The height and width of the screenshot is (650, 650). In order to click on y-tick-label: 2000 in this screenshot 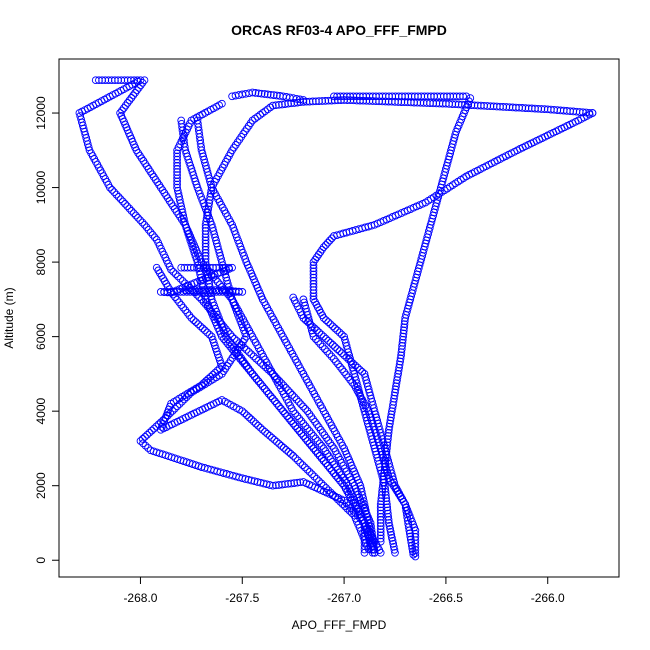, I will do `click(41, 485)`.